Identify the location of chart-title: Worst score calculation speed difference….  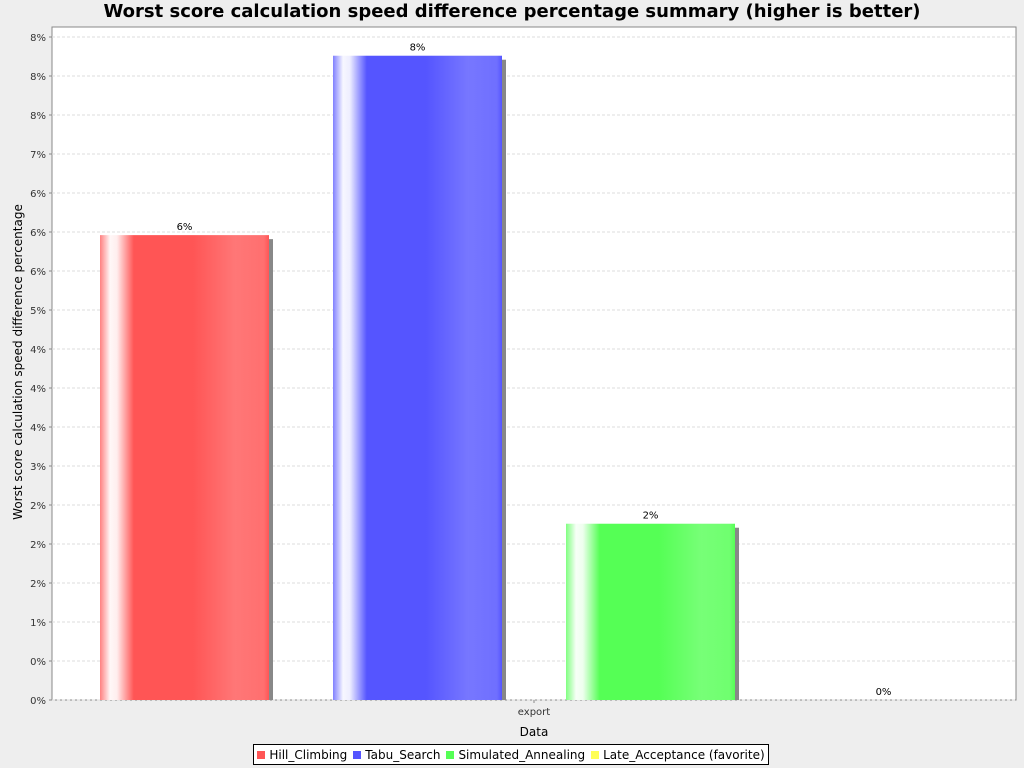
(512, 11).